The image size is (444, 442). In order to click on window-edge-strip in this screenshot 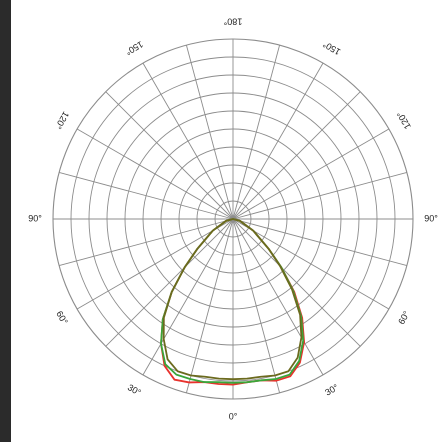, I will do `click(5, 221)`.